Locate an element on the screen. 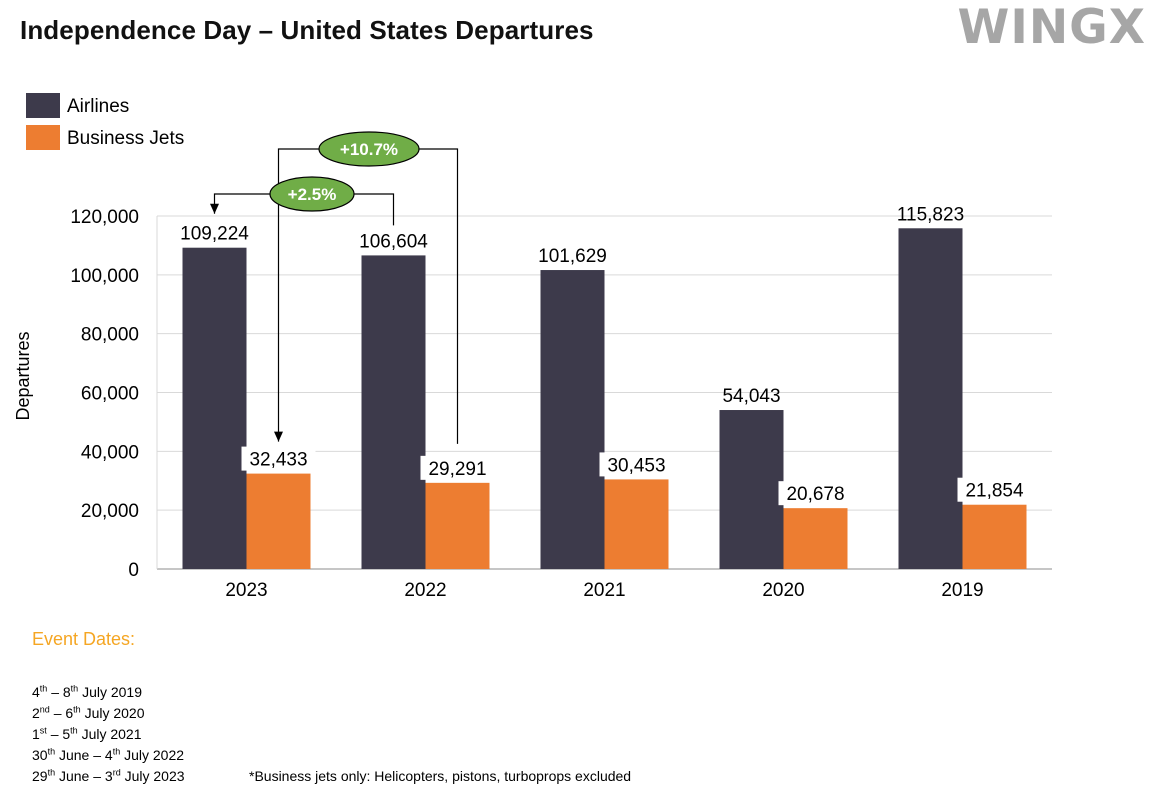 Image resolution: width=1153 pixels, height=797 pixels. y-tick-label: 20,000 is located at coordinates (110, 511).